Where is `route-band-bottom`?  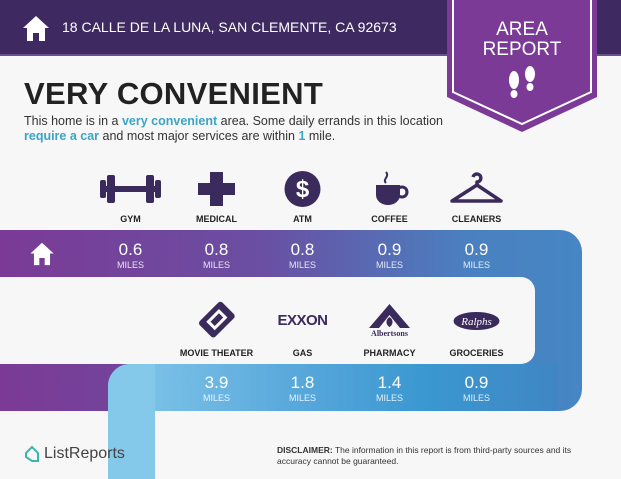
route-band-bottom is located at coordinates (333, 387).